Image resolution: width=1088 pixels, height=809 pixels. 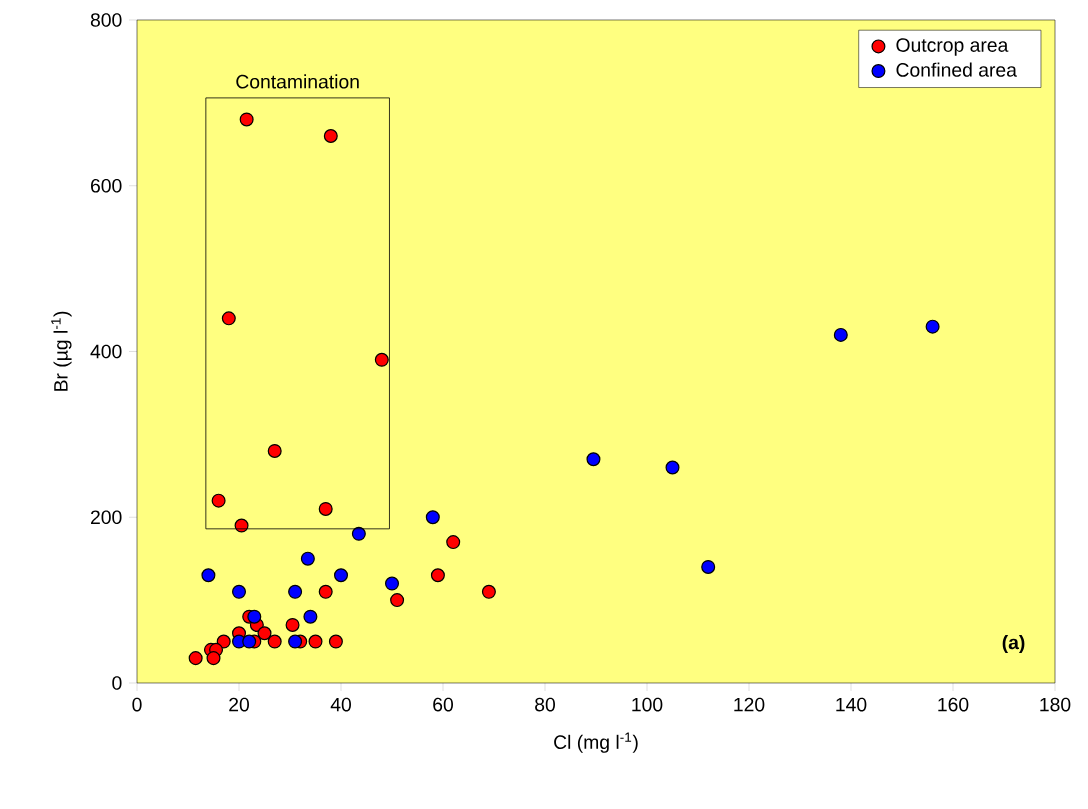 What do you see at coordinates (956, 69) in the screenshot?
I see `legend-label: Confined area` at bounding box center [956, 69].